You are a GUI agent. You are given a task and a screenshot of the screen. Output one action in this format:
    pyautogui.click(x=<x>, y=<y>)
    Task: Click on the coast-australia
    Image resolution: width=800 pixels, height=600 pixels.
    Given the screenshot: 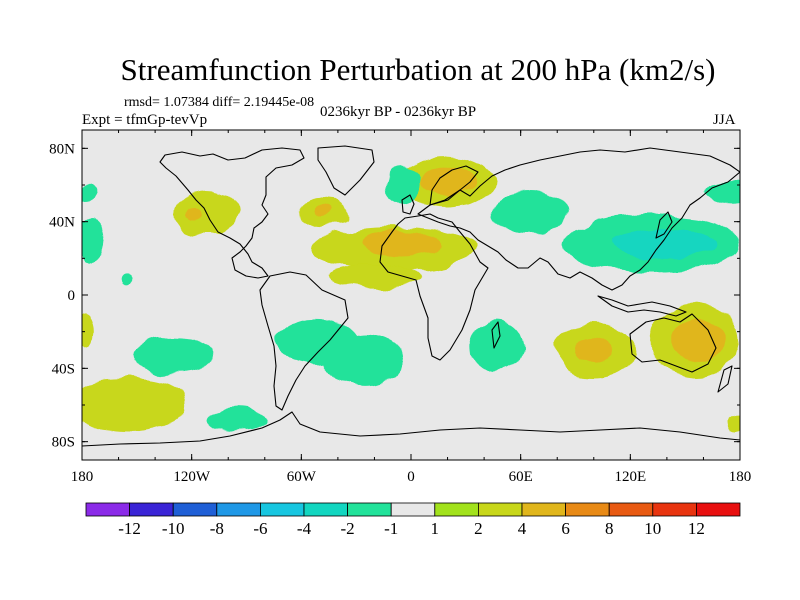 What is the action you would take?
    pyautogui.click(x=673, y=343)
    